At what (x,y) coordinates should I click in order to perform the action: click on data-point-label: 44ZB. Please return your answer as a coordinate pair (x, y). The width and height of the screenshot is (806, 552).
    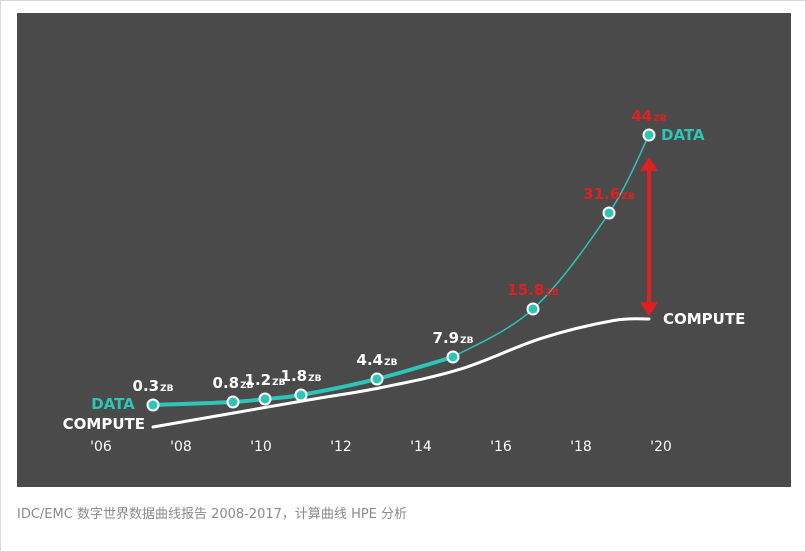
    Looking at the image, I should click on (648, 116).